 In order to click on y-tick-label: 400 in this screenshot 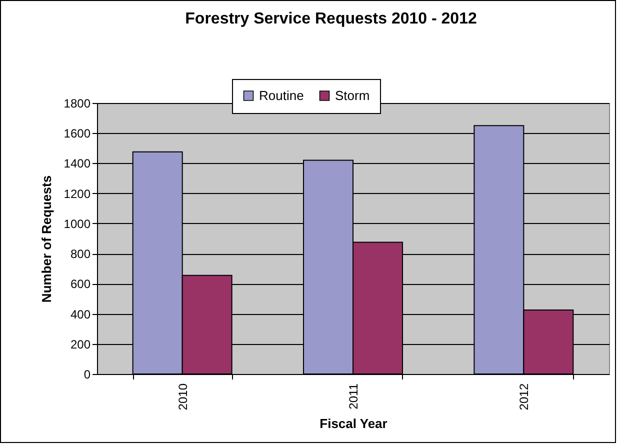, I will do `click(80, 314)`.